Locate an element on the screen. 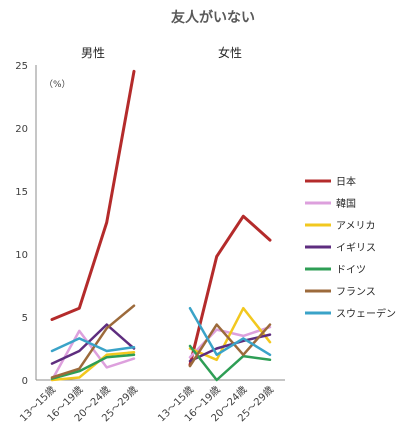 This screenshot has width=413, height=442. legend-item: イギリス is located at coordinates (340, 248).